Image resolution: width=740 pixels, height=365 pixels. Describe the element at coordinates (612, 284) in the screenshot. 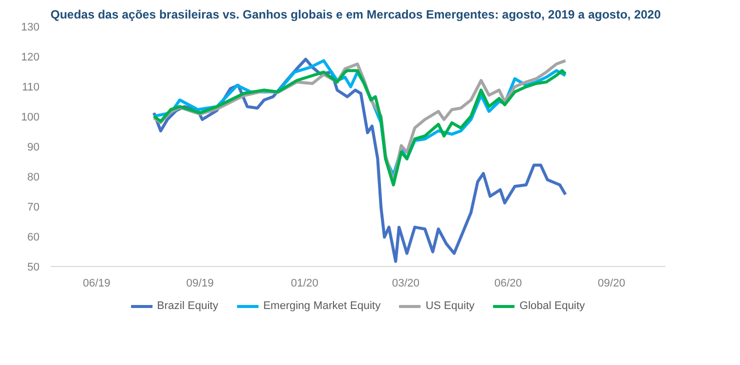

I see `x-tick-label: 09/20` at that location.